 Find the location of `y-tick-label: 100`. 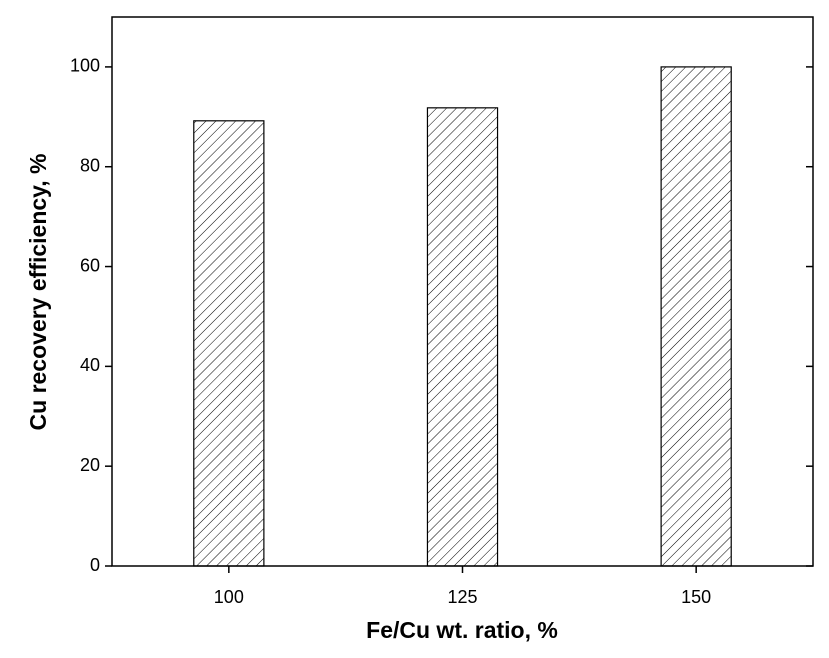

y-tick-label: 100 is located at coordinates (85, 66).